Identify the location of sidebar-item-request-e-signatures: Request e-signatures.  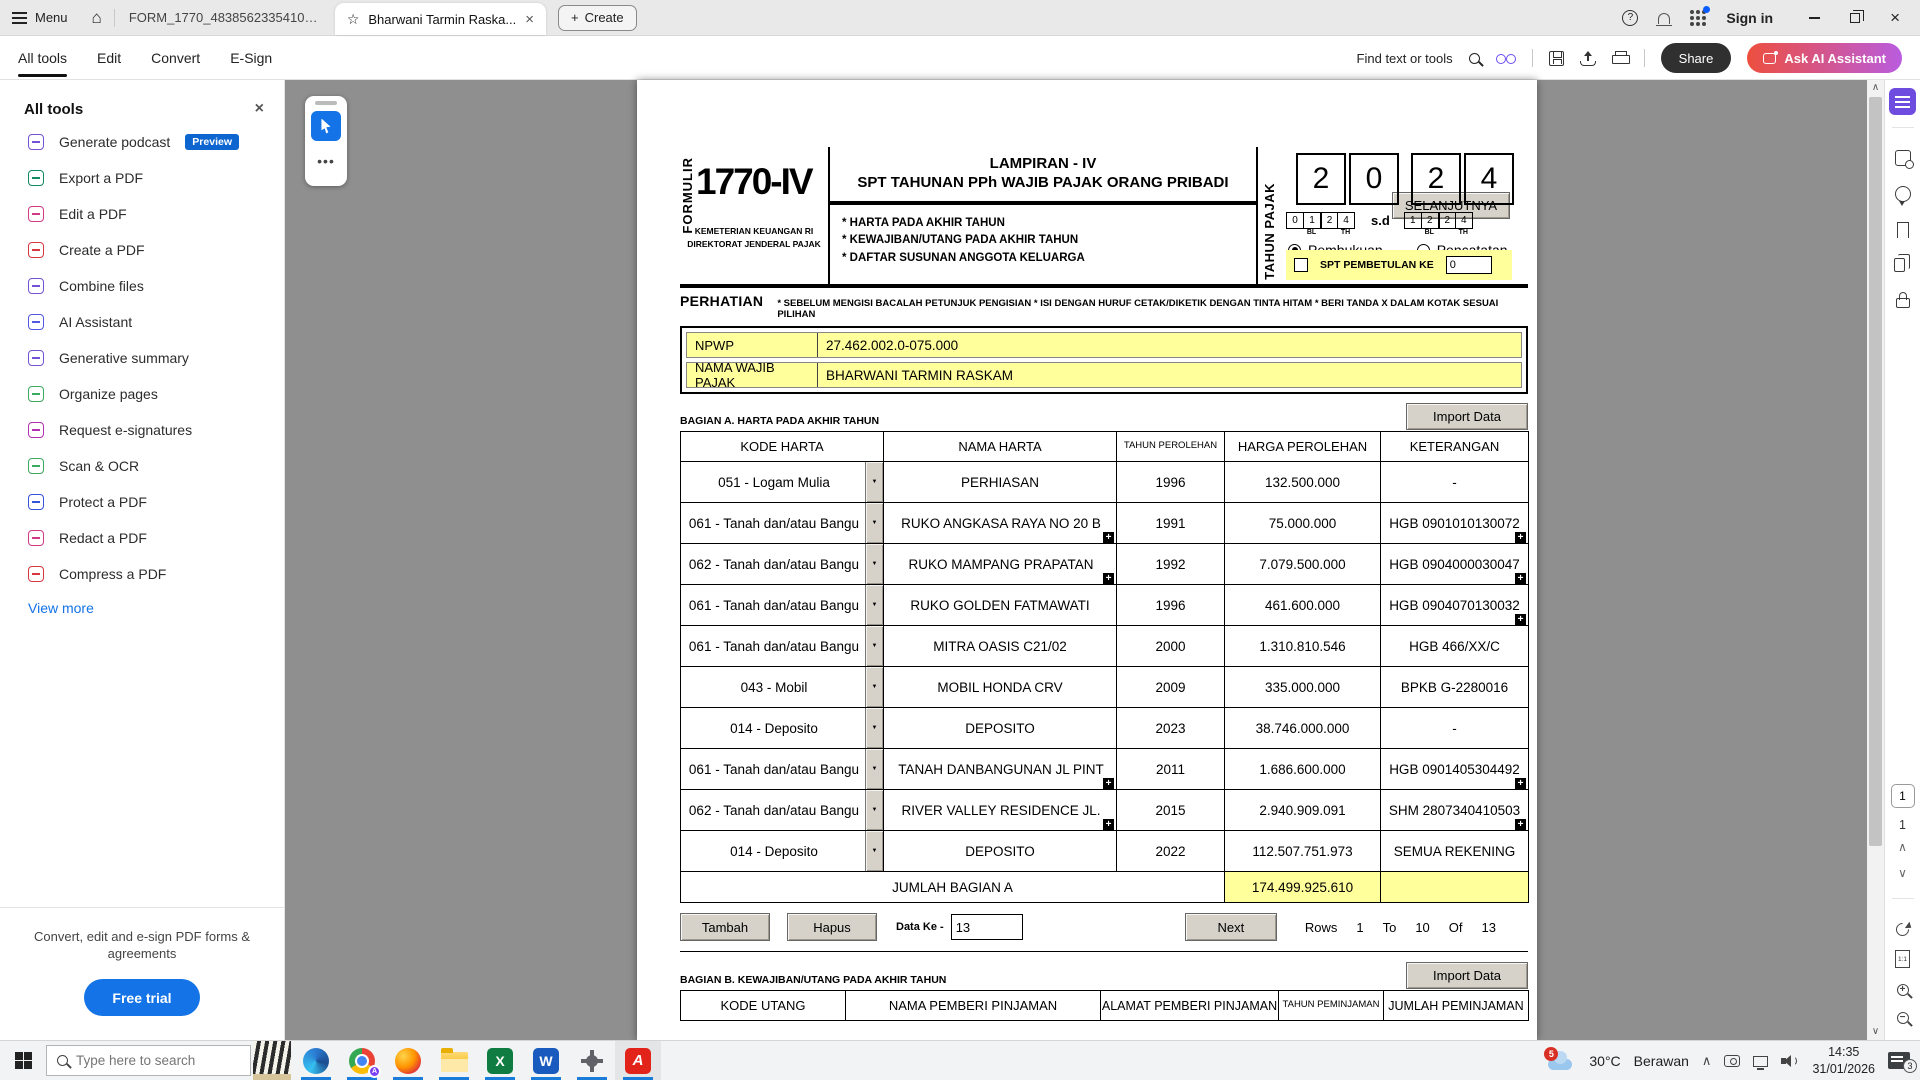
(142, 430).